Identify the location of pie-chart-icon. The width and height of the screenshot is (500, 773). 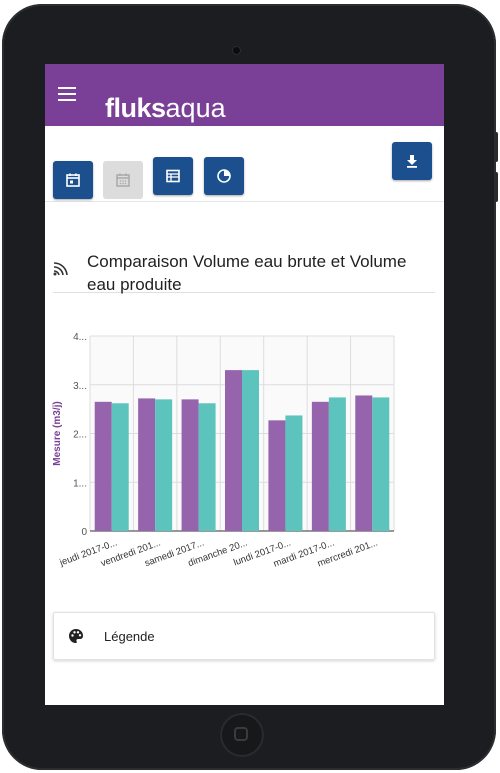
(224, 176).